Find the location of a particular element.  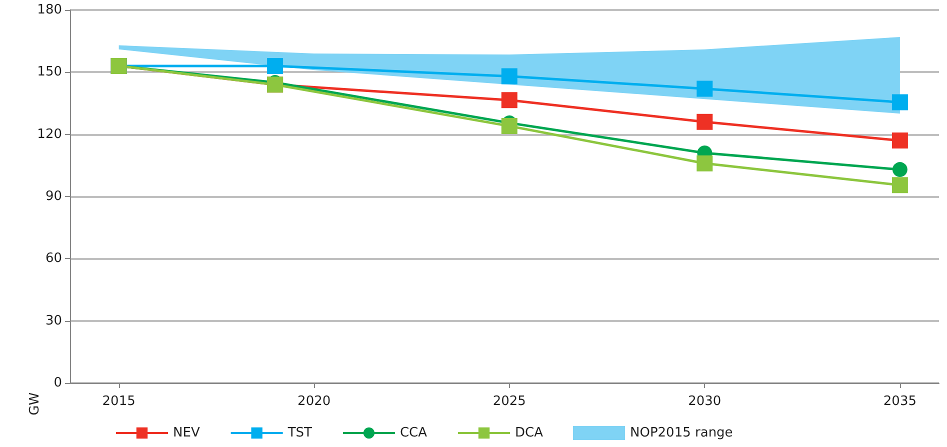

legend-label: NOP2015 range is located at coordinates (681, 433).